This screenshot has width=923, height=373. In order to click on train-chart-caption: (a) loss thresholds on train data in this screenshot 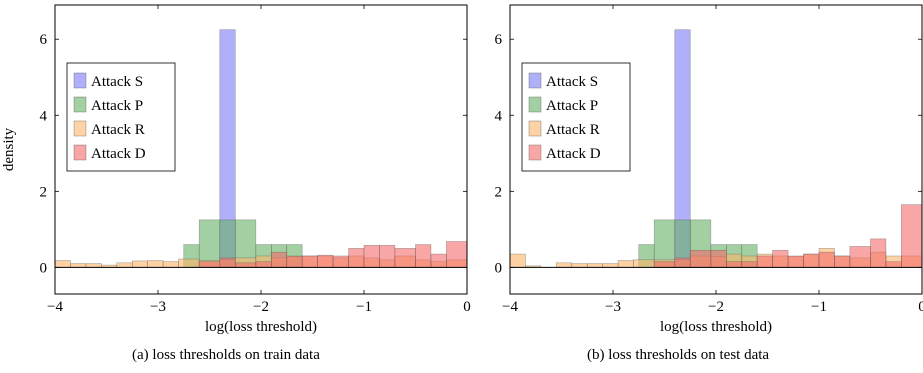, I will do `click(226, 355)`.